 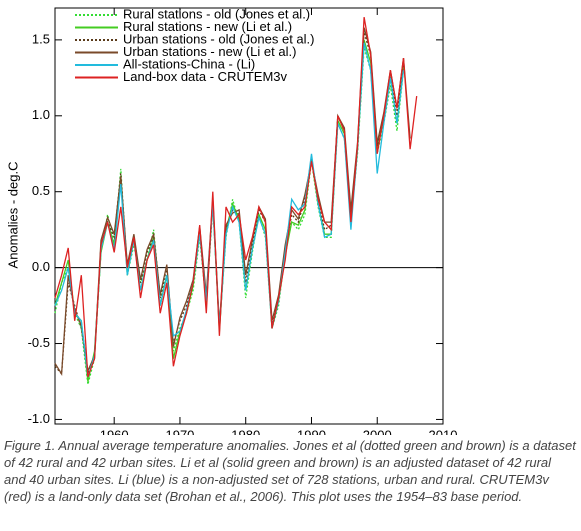 What do you see at coordinates (179, 431) in the screenshot?
I see `x-tick-label: 1970` at bounding box center [179, 431].